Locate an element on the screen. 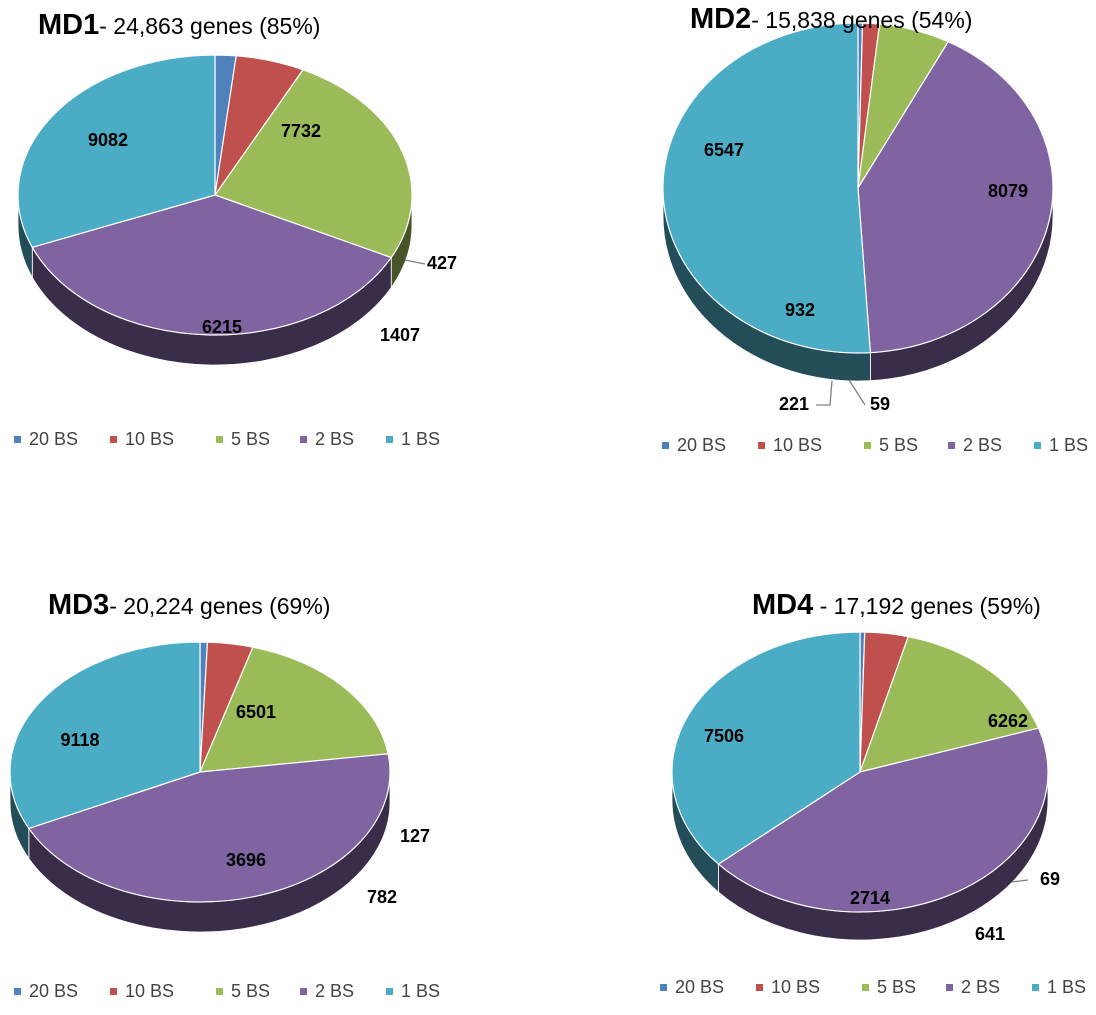  data-label: 932 is located at coordinates (800, 310).